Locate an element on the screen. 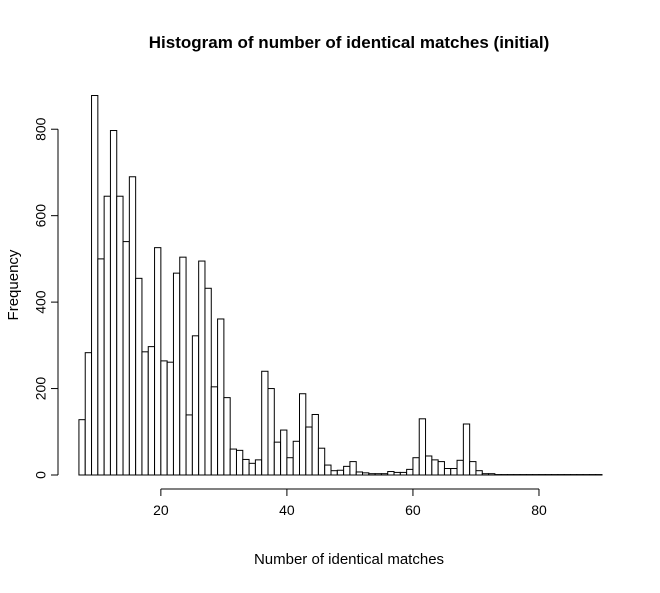  y-tick-label: 600 is located at coordinates (41, 216).